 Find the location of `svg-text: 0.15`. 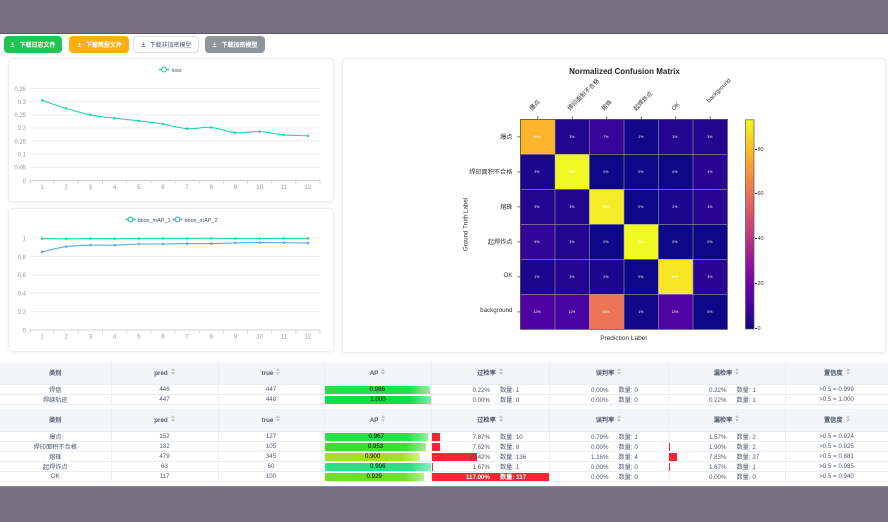

svg-text: 0.15 is located at coordinates (20, 142).